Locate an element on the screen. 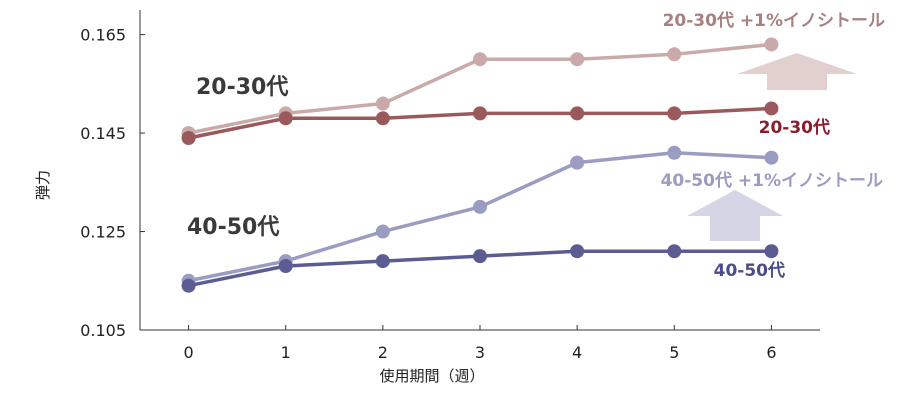 This screenshot has width=900, height=400. x-tick-label: 1 is located at coordinates (286, 352).